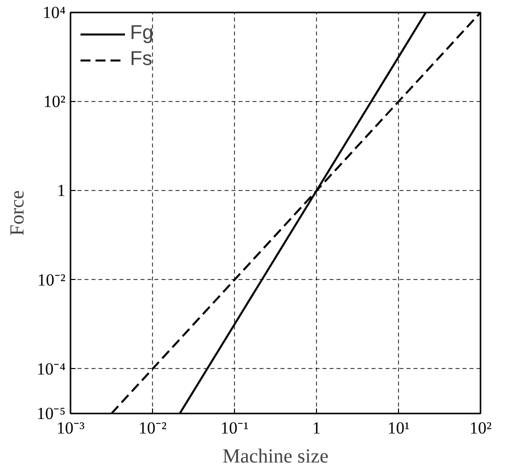 This screenshot has width=513, height=475. What do you see at coordinates (142, 33) in the screenshot?
I see `legend-label: Fg` at bounding box center [142, 33].